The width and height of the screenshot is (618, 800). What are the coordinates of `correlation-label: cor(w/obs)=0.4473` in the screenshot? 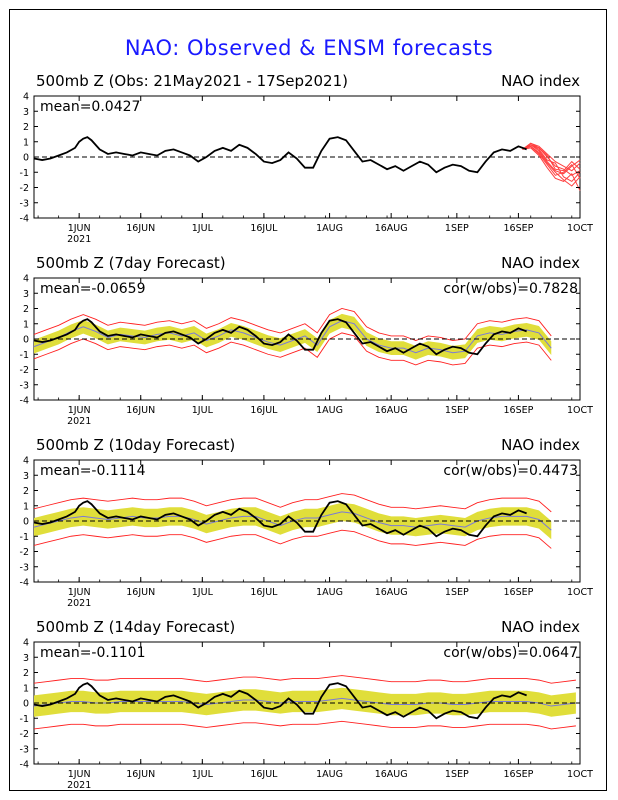 It's located at (510, 471).